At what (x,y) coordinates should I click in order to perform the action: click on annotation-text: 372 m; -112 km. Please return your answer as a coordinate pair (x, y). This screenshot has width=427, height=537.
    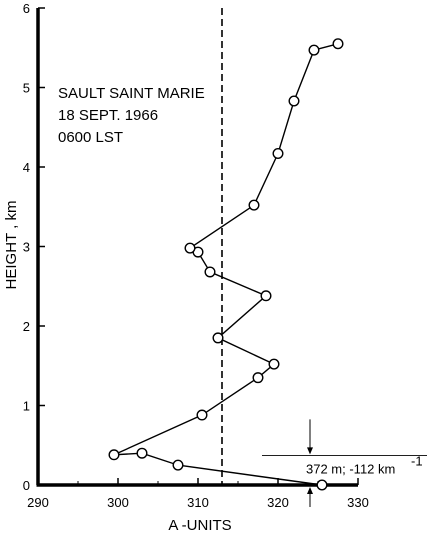
    Looking at the image, I should click on (350, 468).